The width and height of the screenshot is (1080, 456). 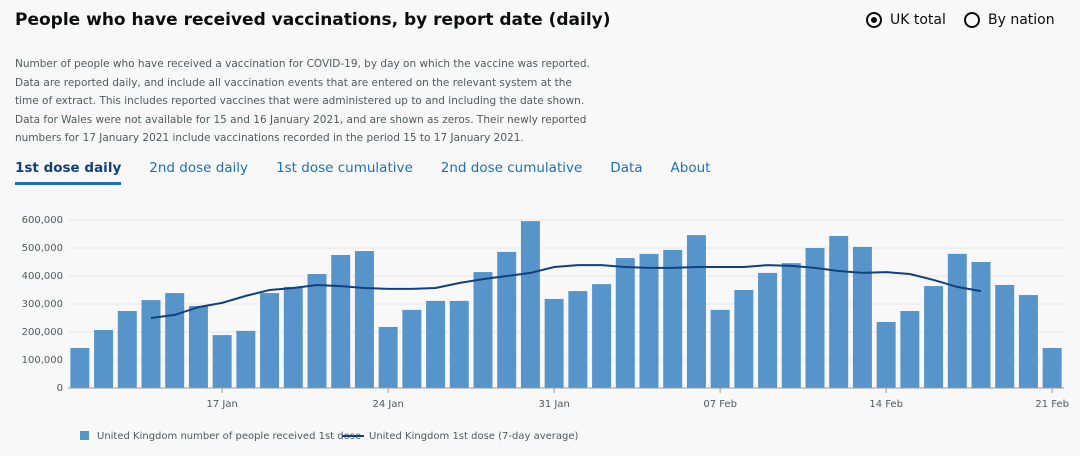 What do you see at coordinates (344, 168) in the screenshot?
I see `tab: 1st dose cumulative` at bounding box center [344, 168].